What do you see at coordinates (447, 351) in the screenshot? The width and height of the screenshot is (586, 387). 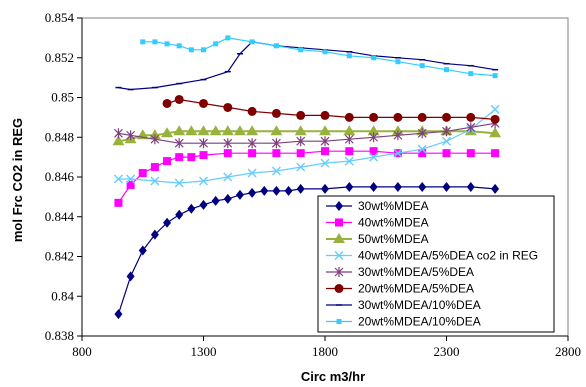 I see `x-tick-label: 2300` at bounding box center [447, 351].